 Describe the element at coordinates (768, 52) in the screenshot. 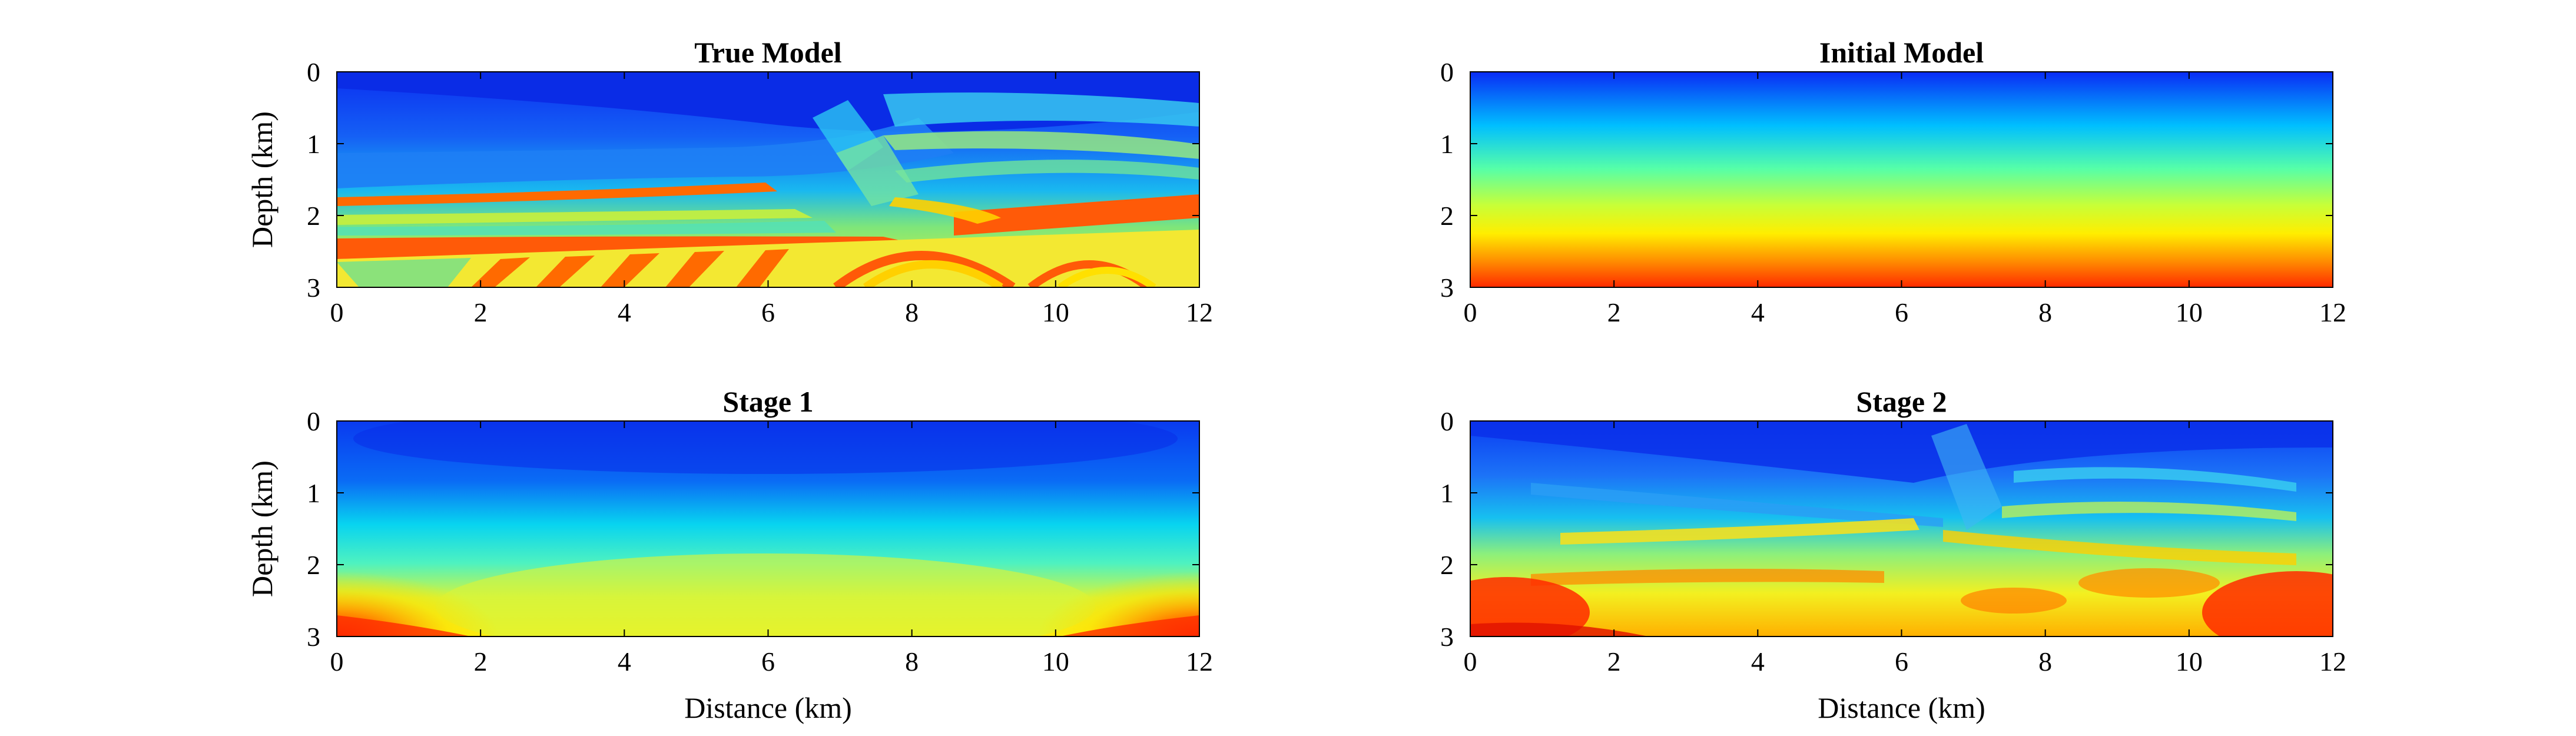

I see `true-model-title: True Model` at that location.